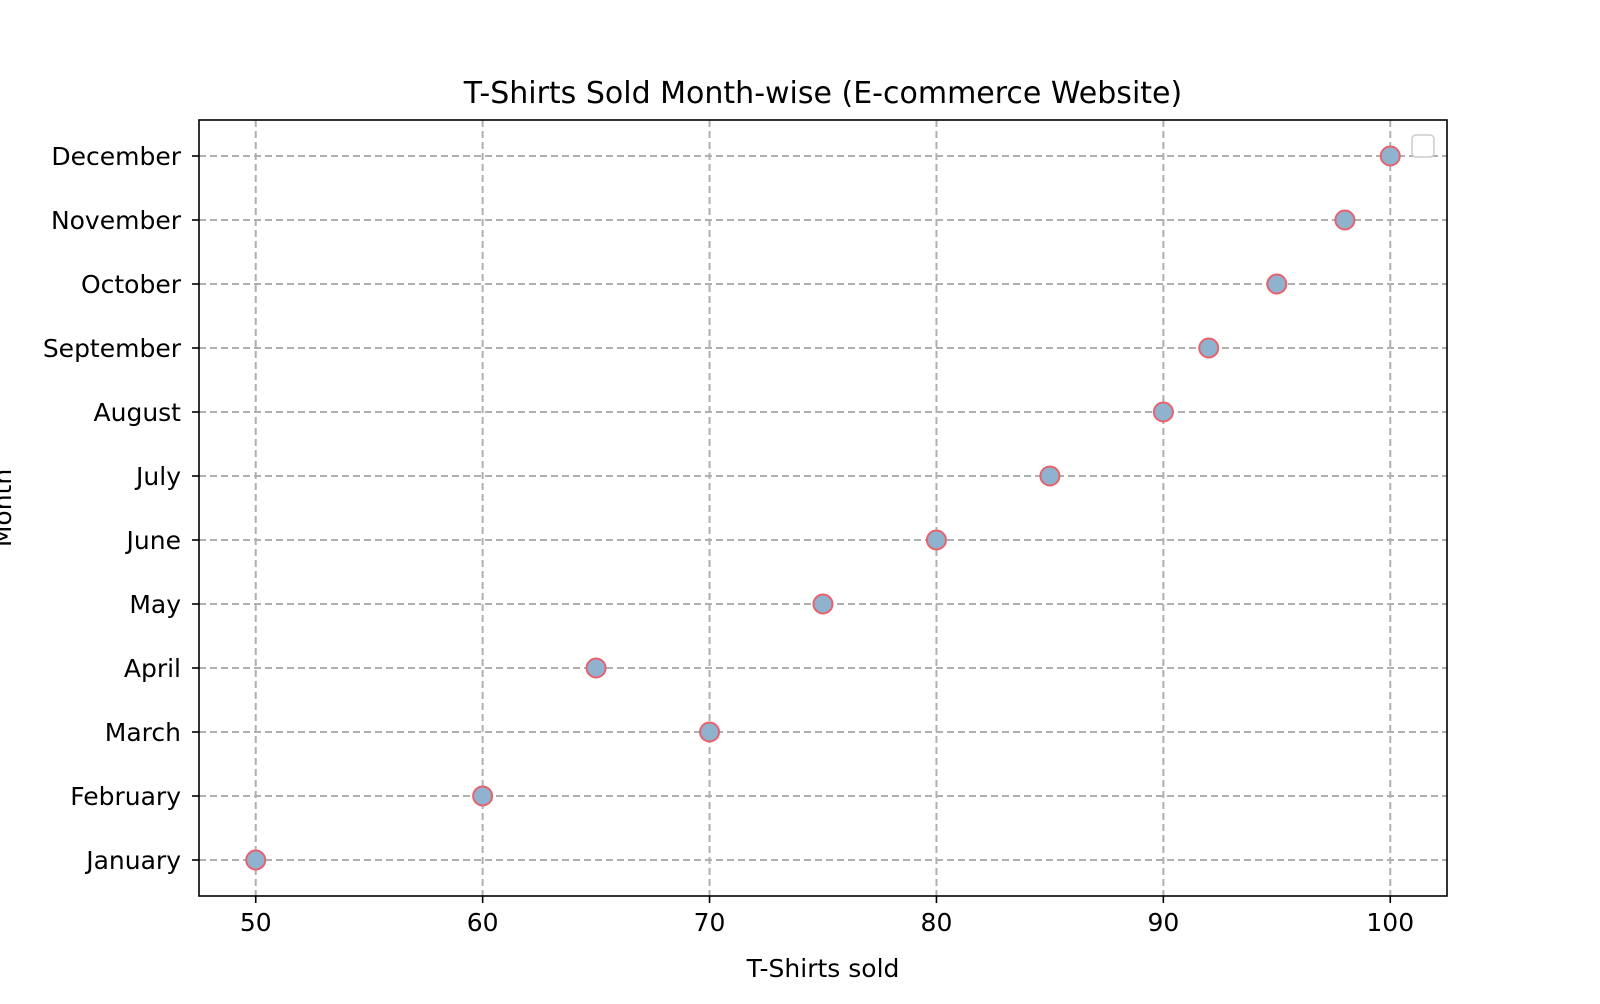  Describe the element at coordinates (483, 922) in the screenshot. I see `x-tick-label: 60` at that location.